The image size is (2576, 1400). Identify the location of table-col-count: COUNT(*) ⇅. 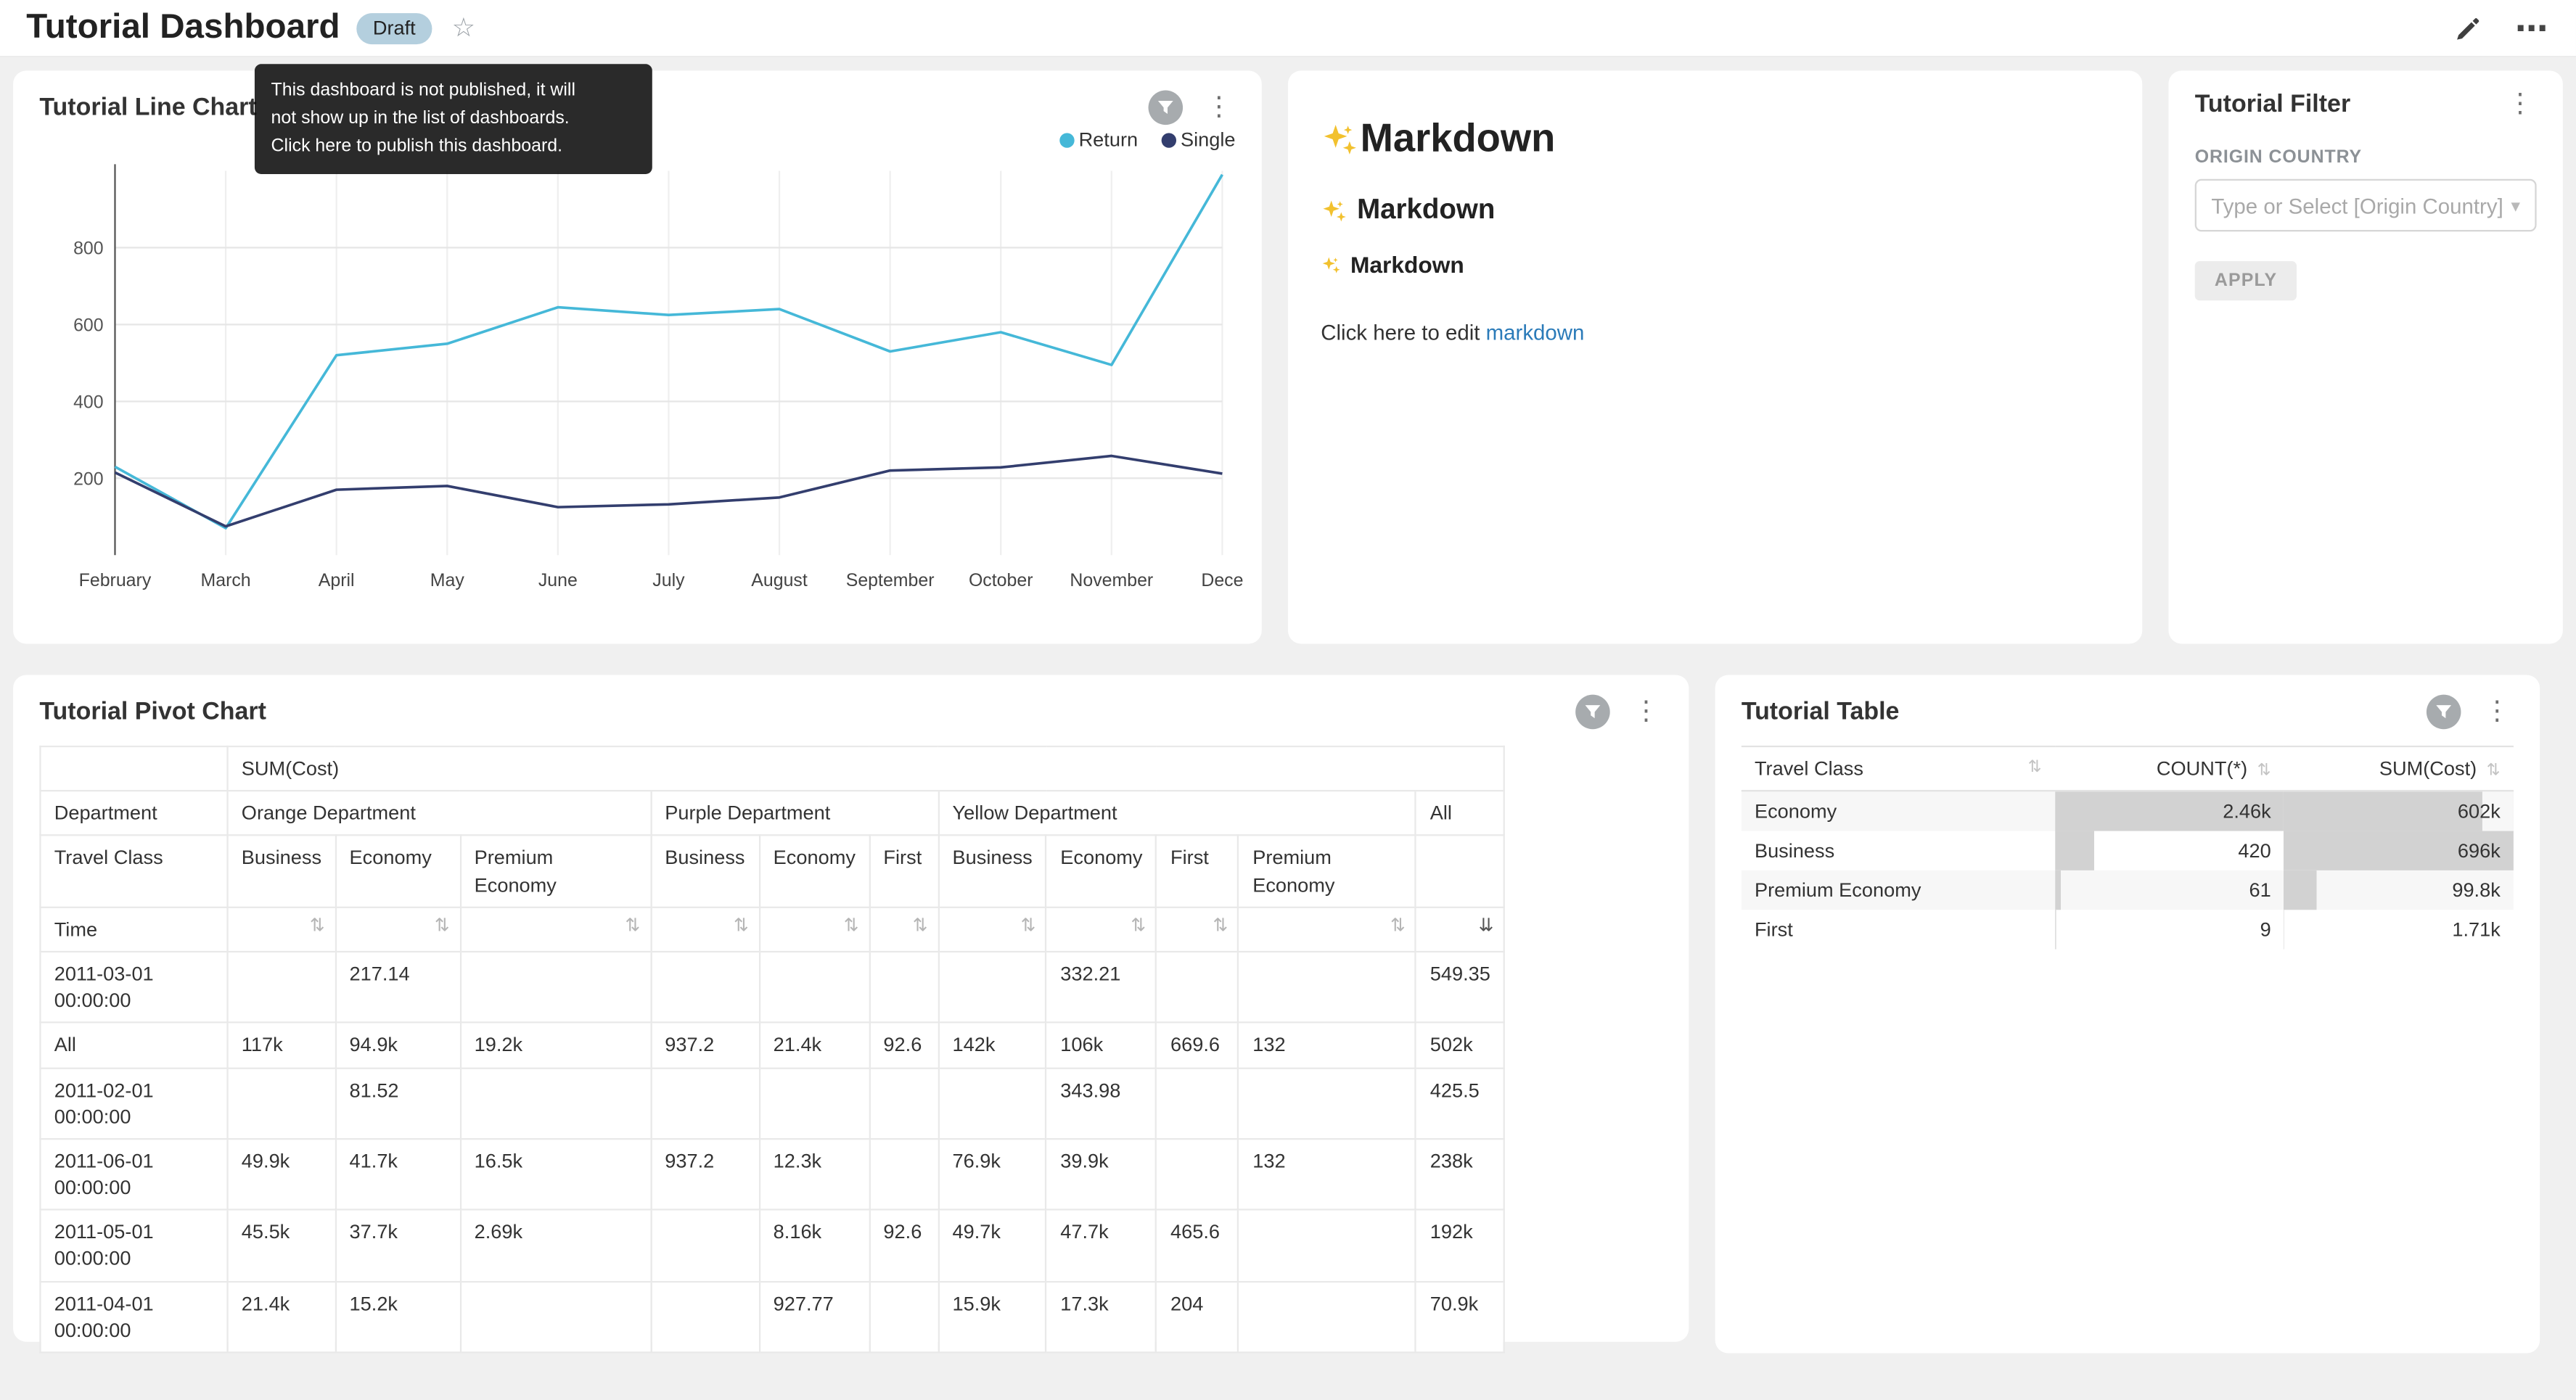
(2169, 769).